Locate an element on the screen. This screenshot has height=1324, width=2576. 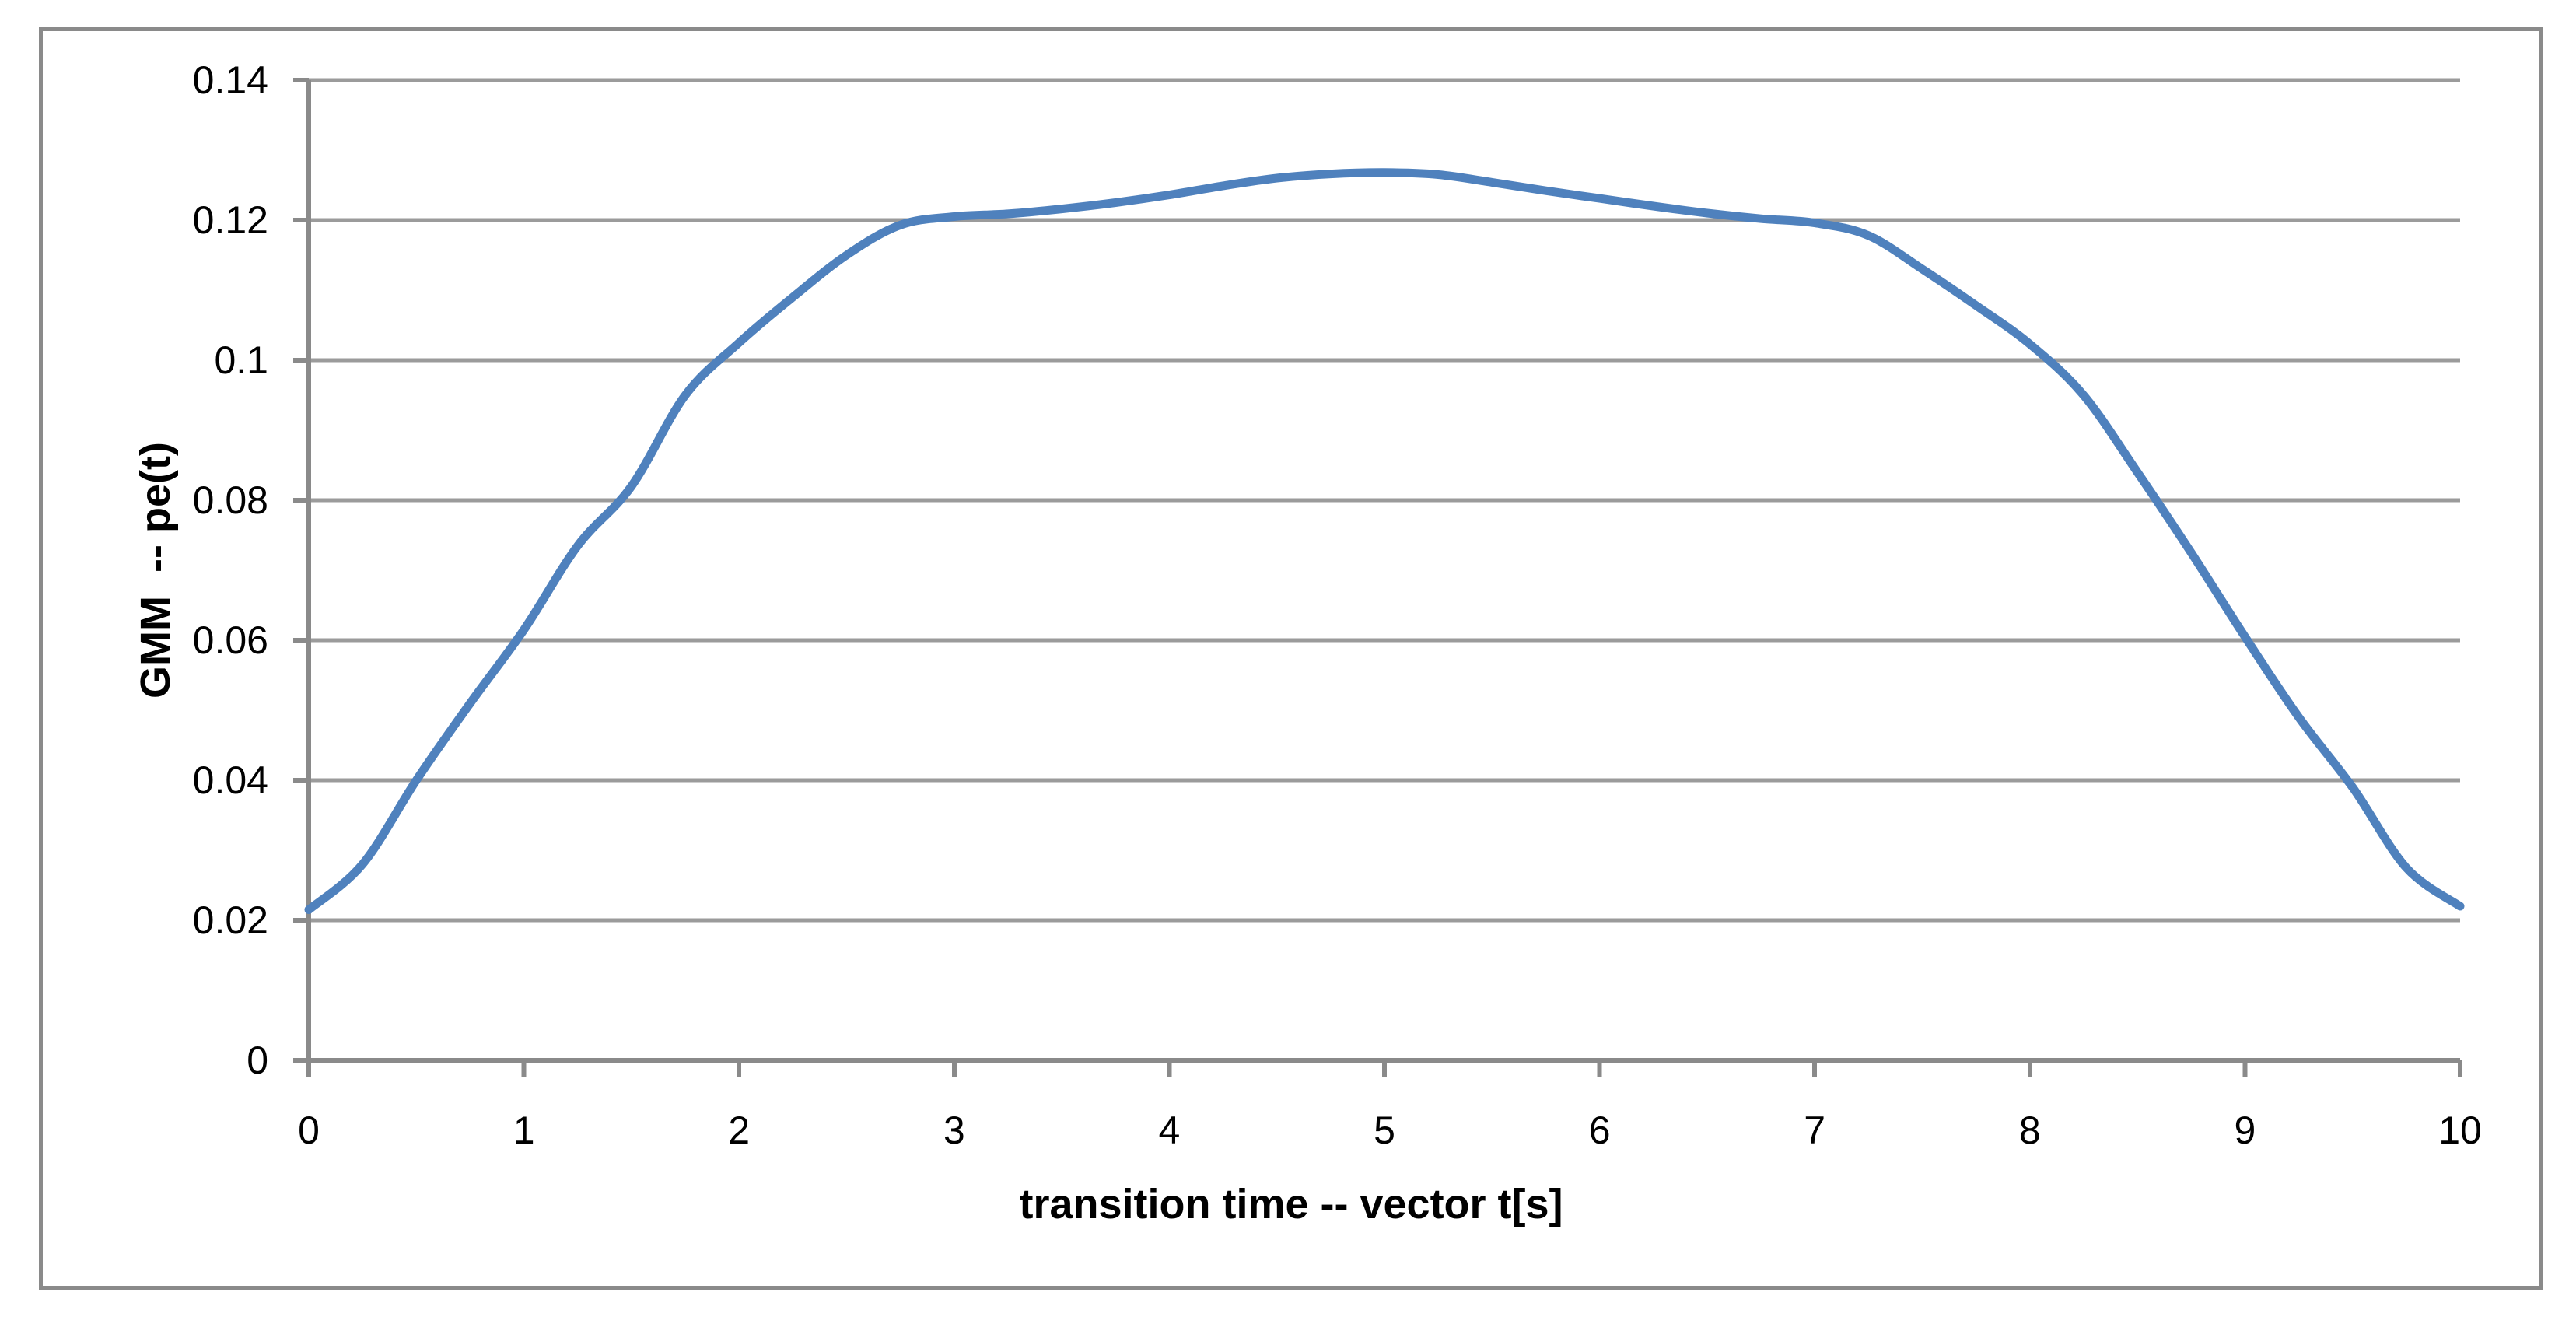
x-tick-label: 8 is located at coordinates (2030, 1130).